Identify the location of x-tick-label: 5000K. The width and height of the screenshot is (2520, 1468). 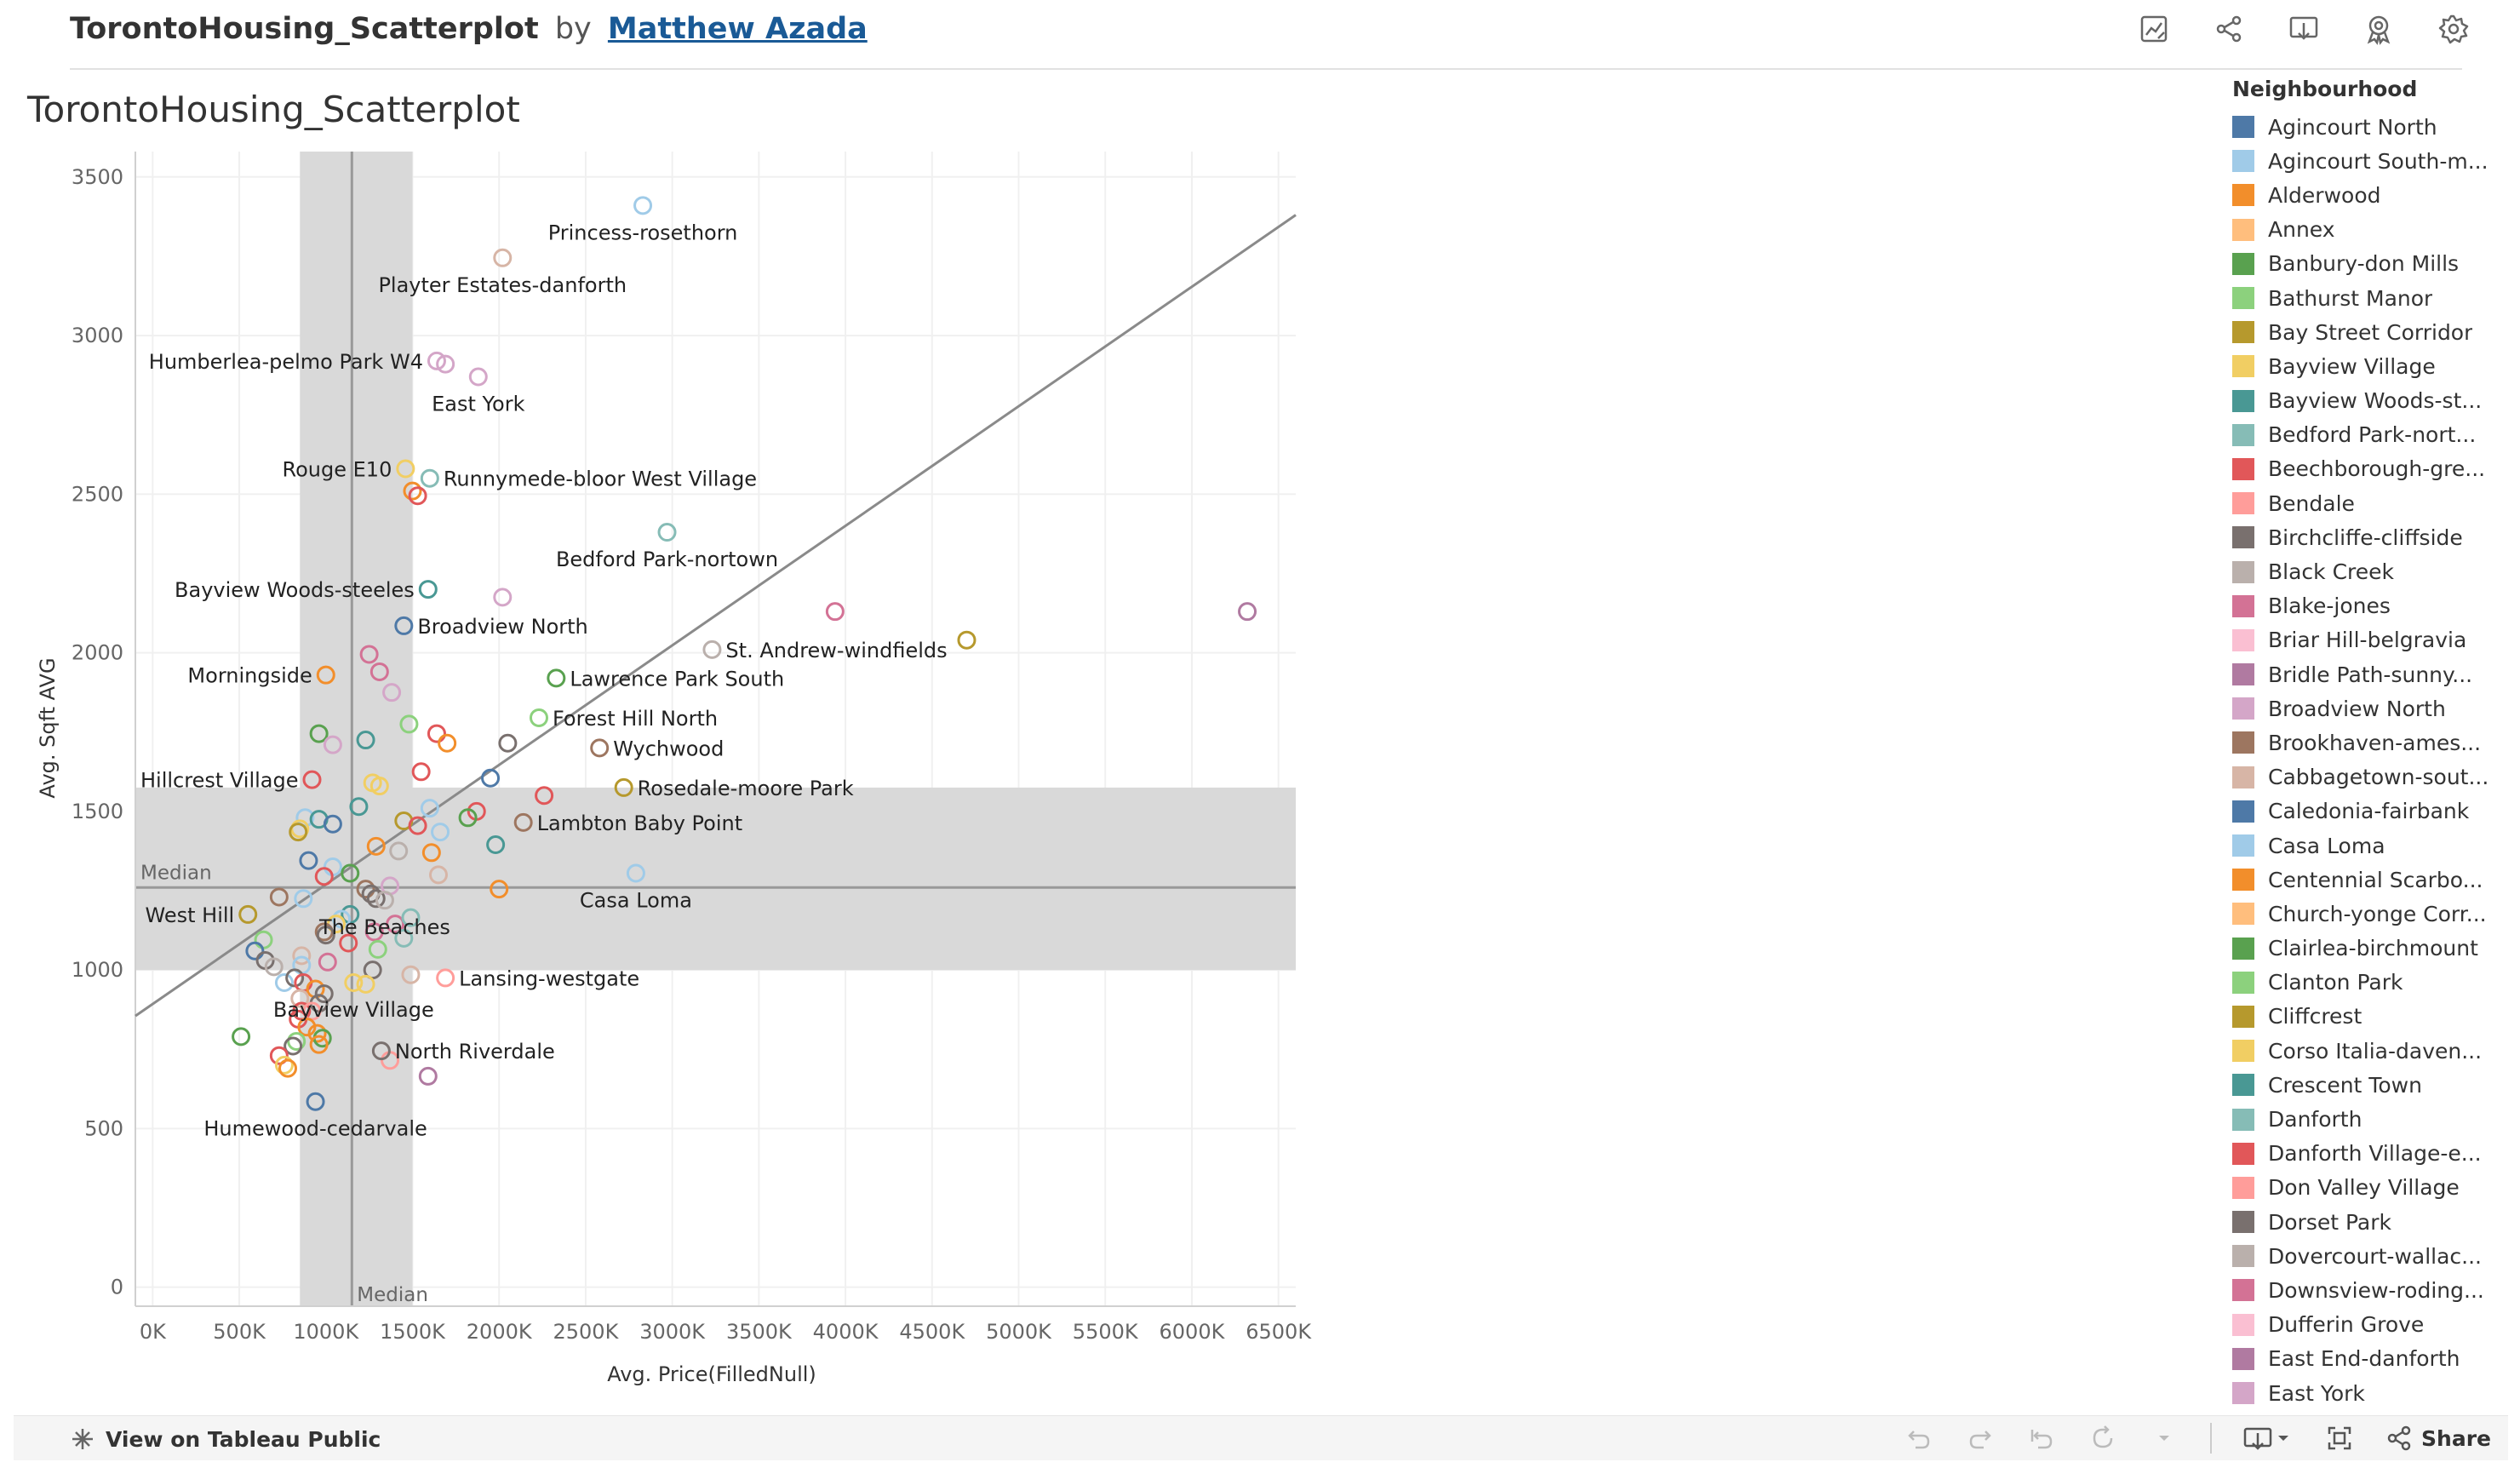
(1019, 1332).